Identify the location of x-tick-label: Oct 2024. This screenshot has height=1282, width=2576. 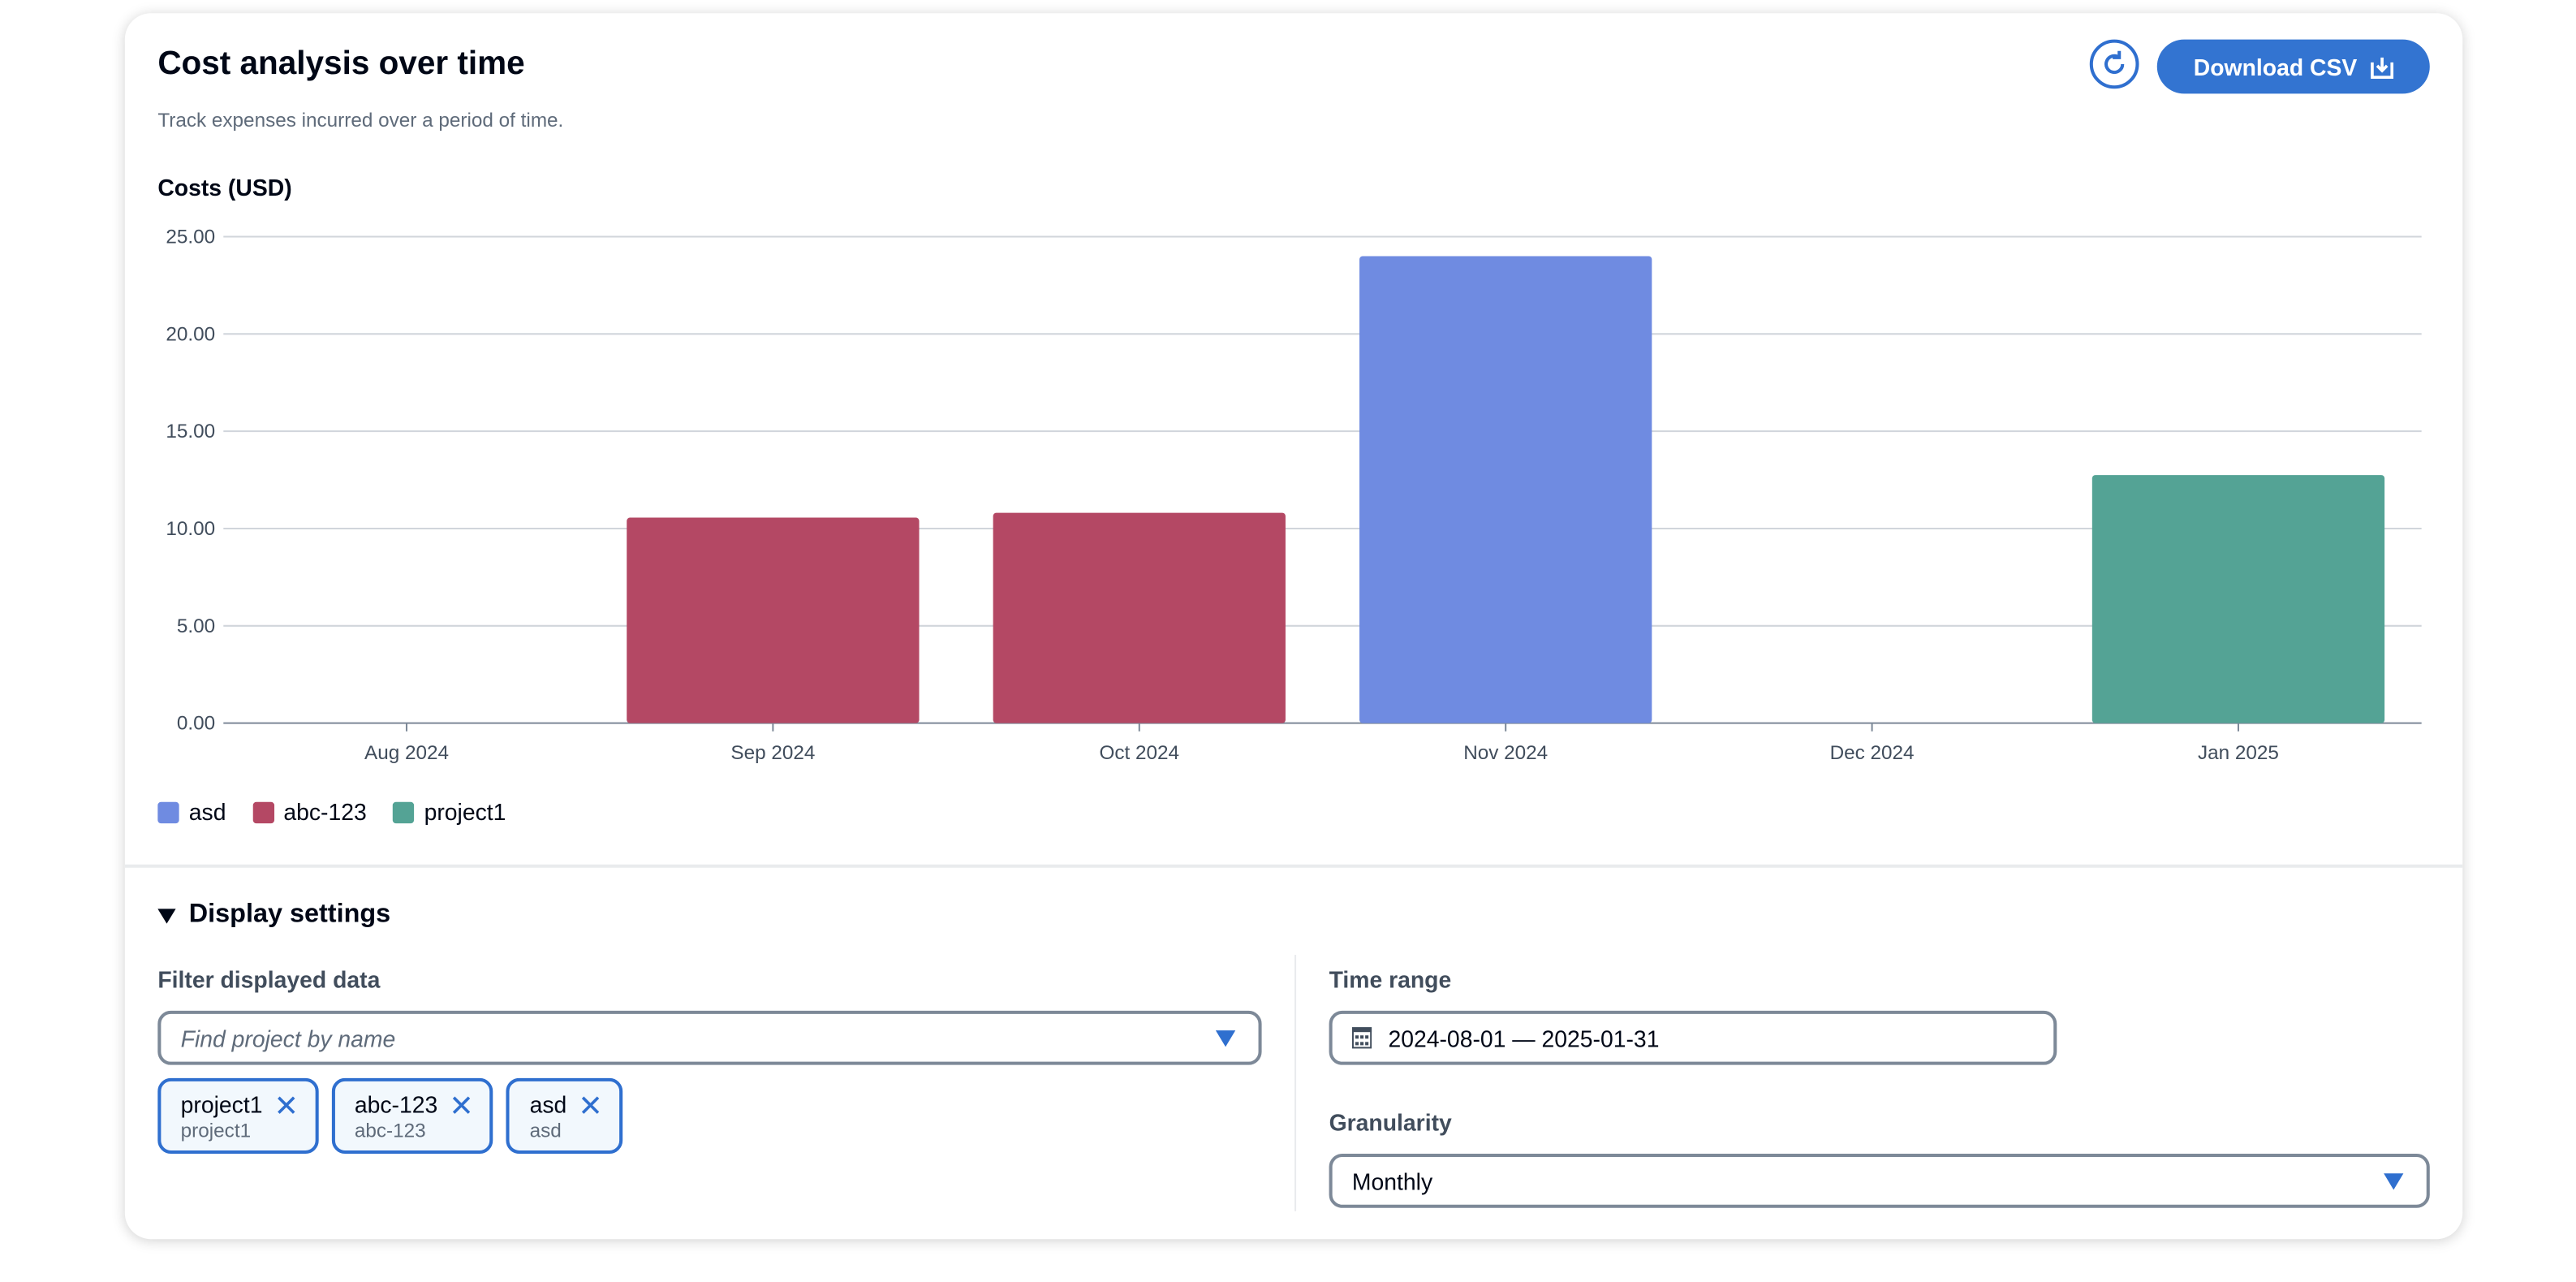
(1140, 753).